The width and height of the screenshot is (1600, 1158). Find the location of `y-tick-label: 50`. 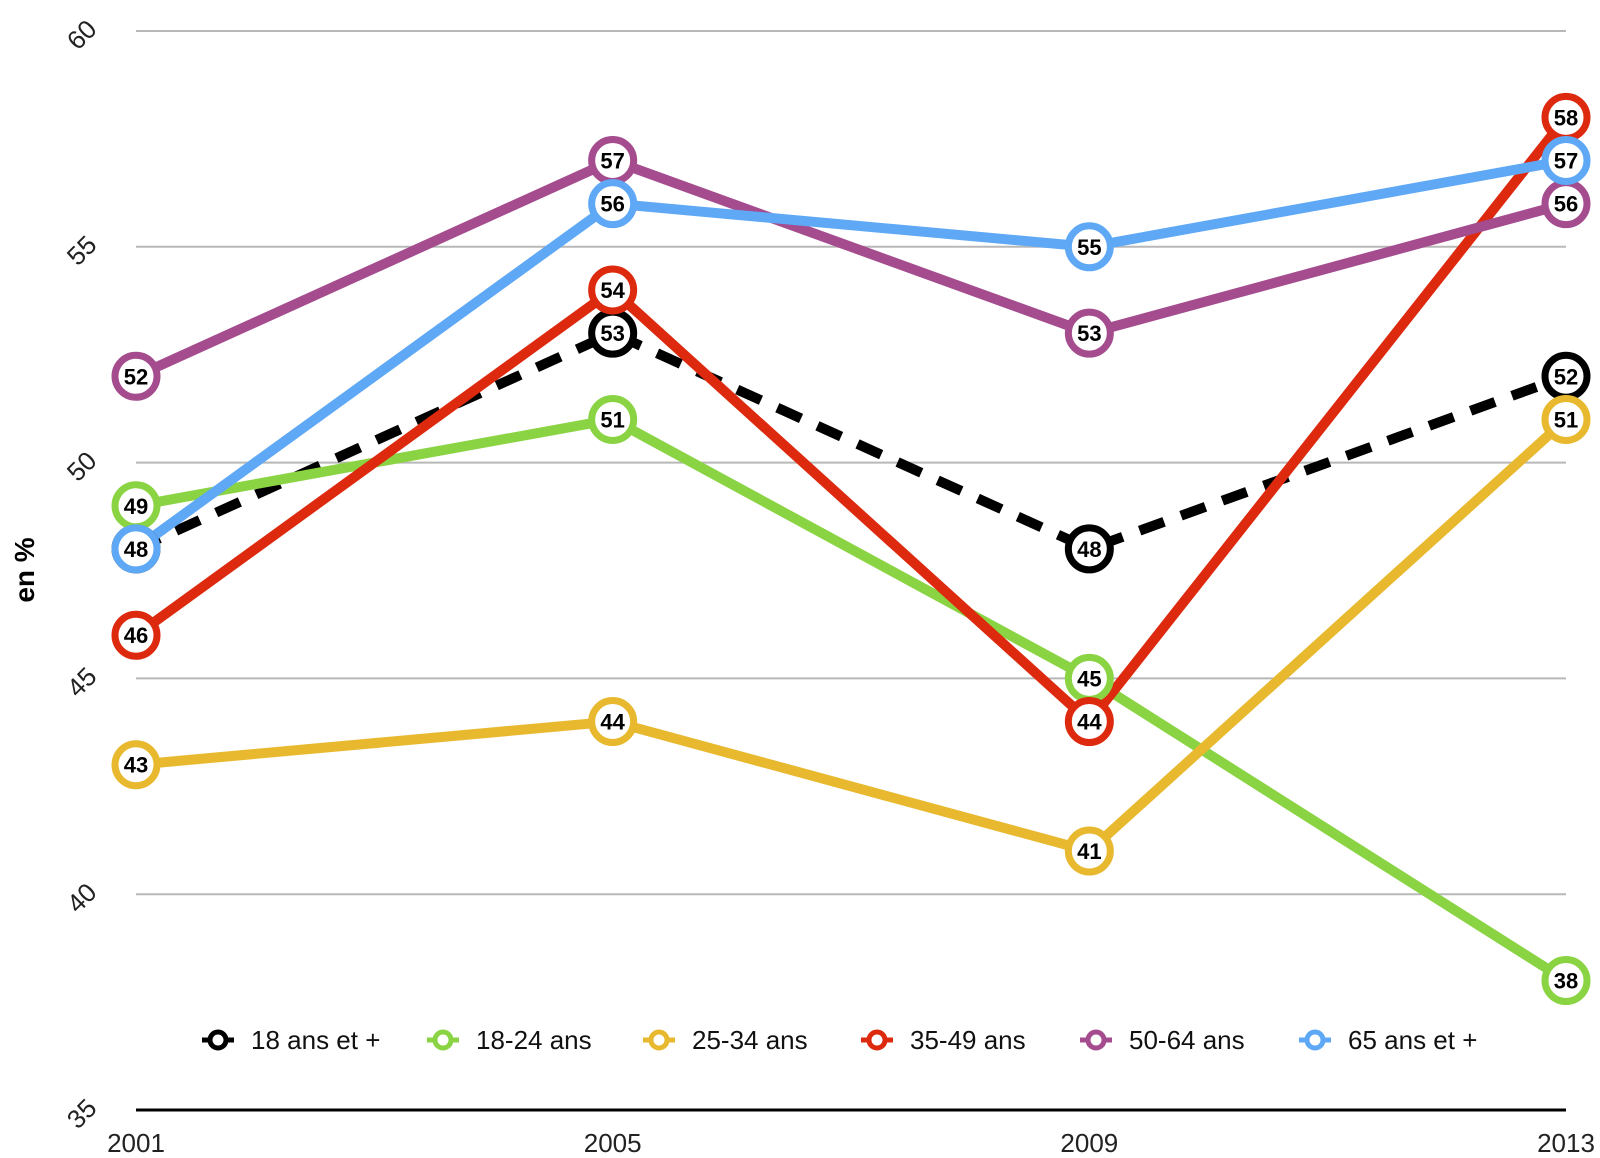

y-tick-label: 50 is located at coordinates (82, 466).